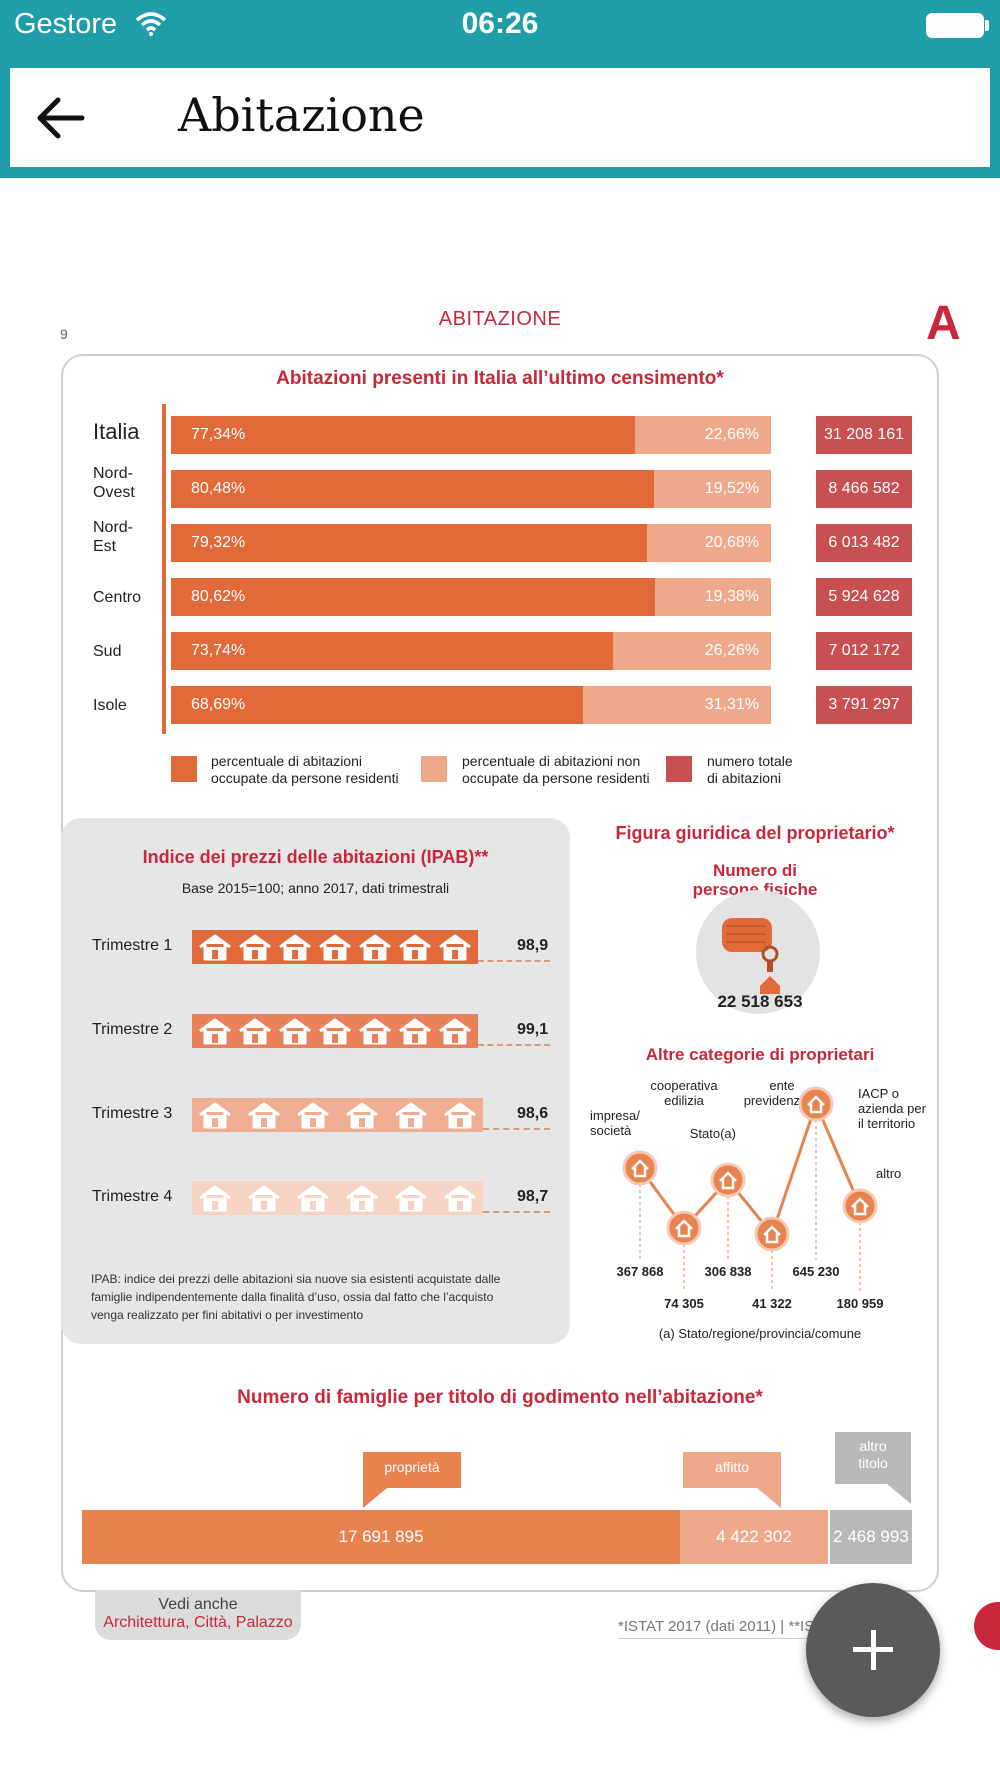 The height and width of the screenshot is (1778, 1000). I want to click on unoccupied-percent: 20,68%, so click(731, 542).